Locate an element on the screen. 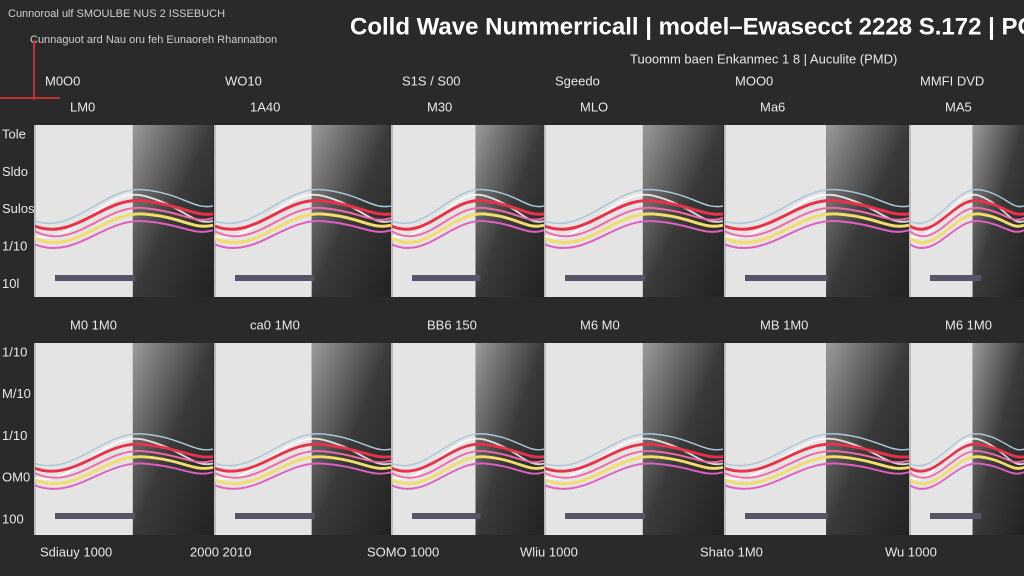 Image resolution: width=1024 pixels, height=576 pixels. panel-header: Ma6 is located at coordinates (772, 106).